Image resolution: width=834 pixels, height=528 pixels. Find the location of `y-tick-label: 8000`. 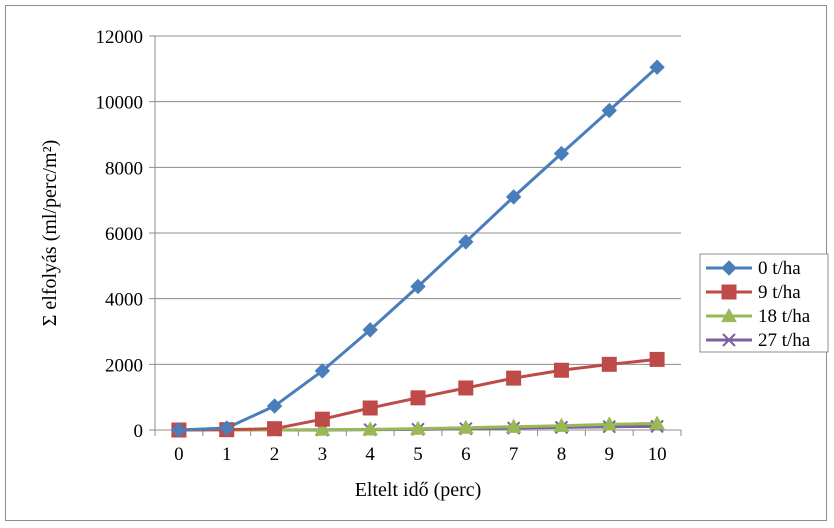

y-tick-label: 8000 is located at coordinates (124, 168).